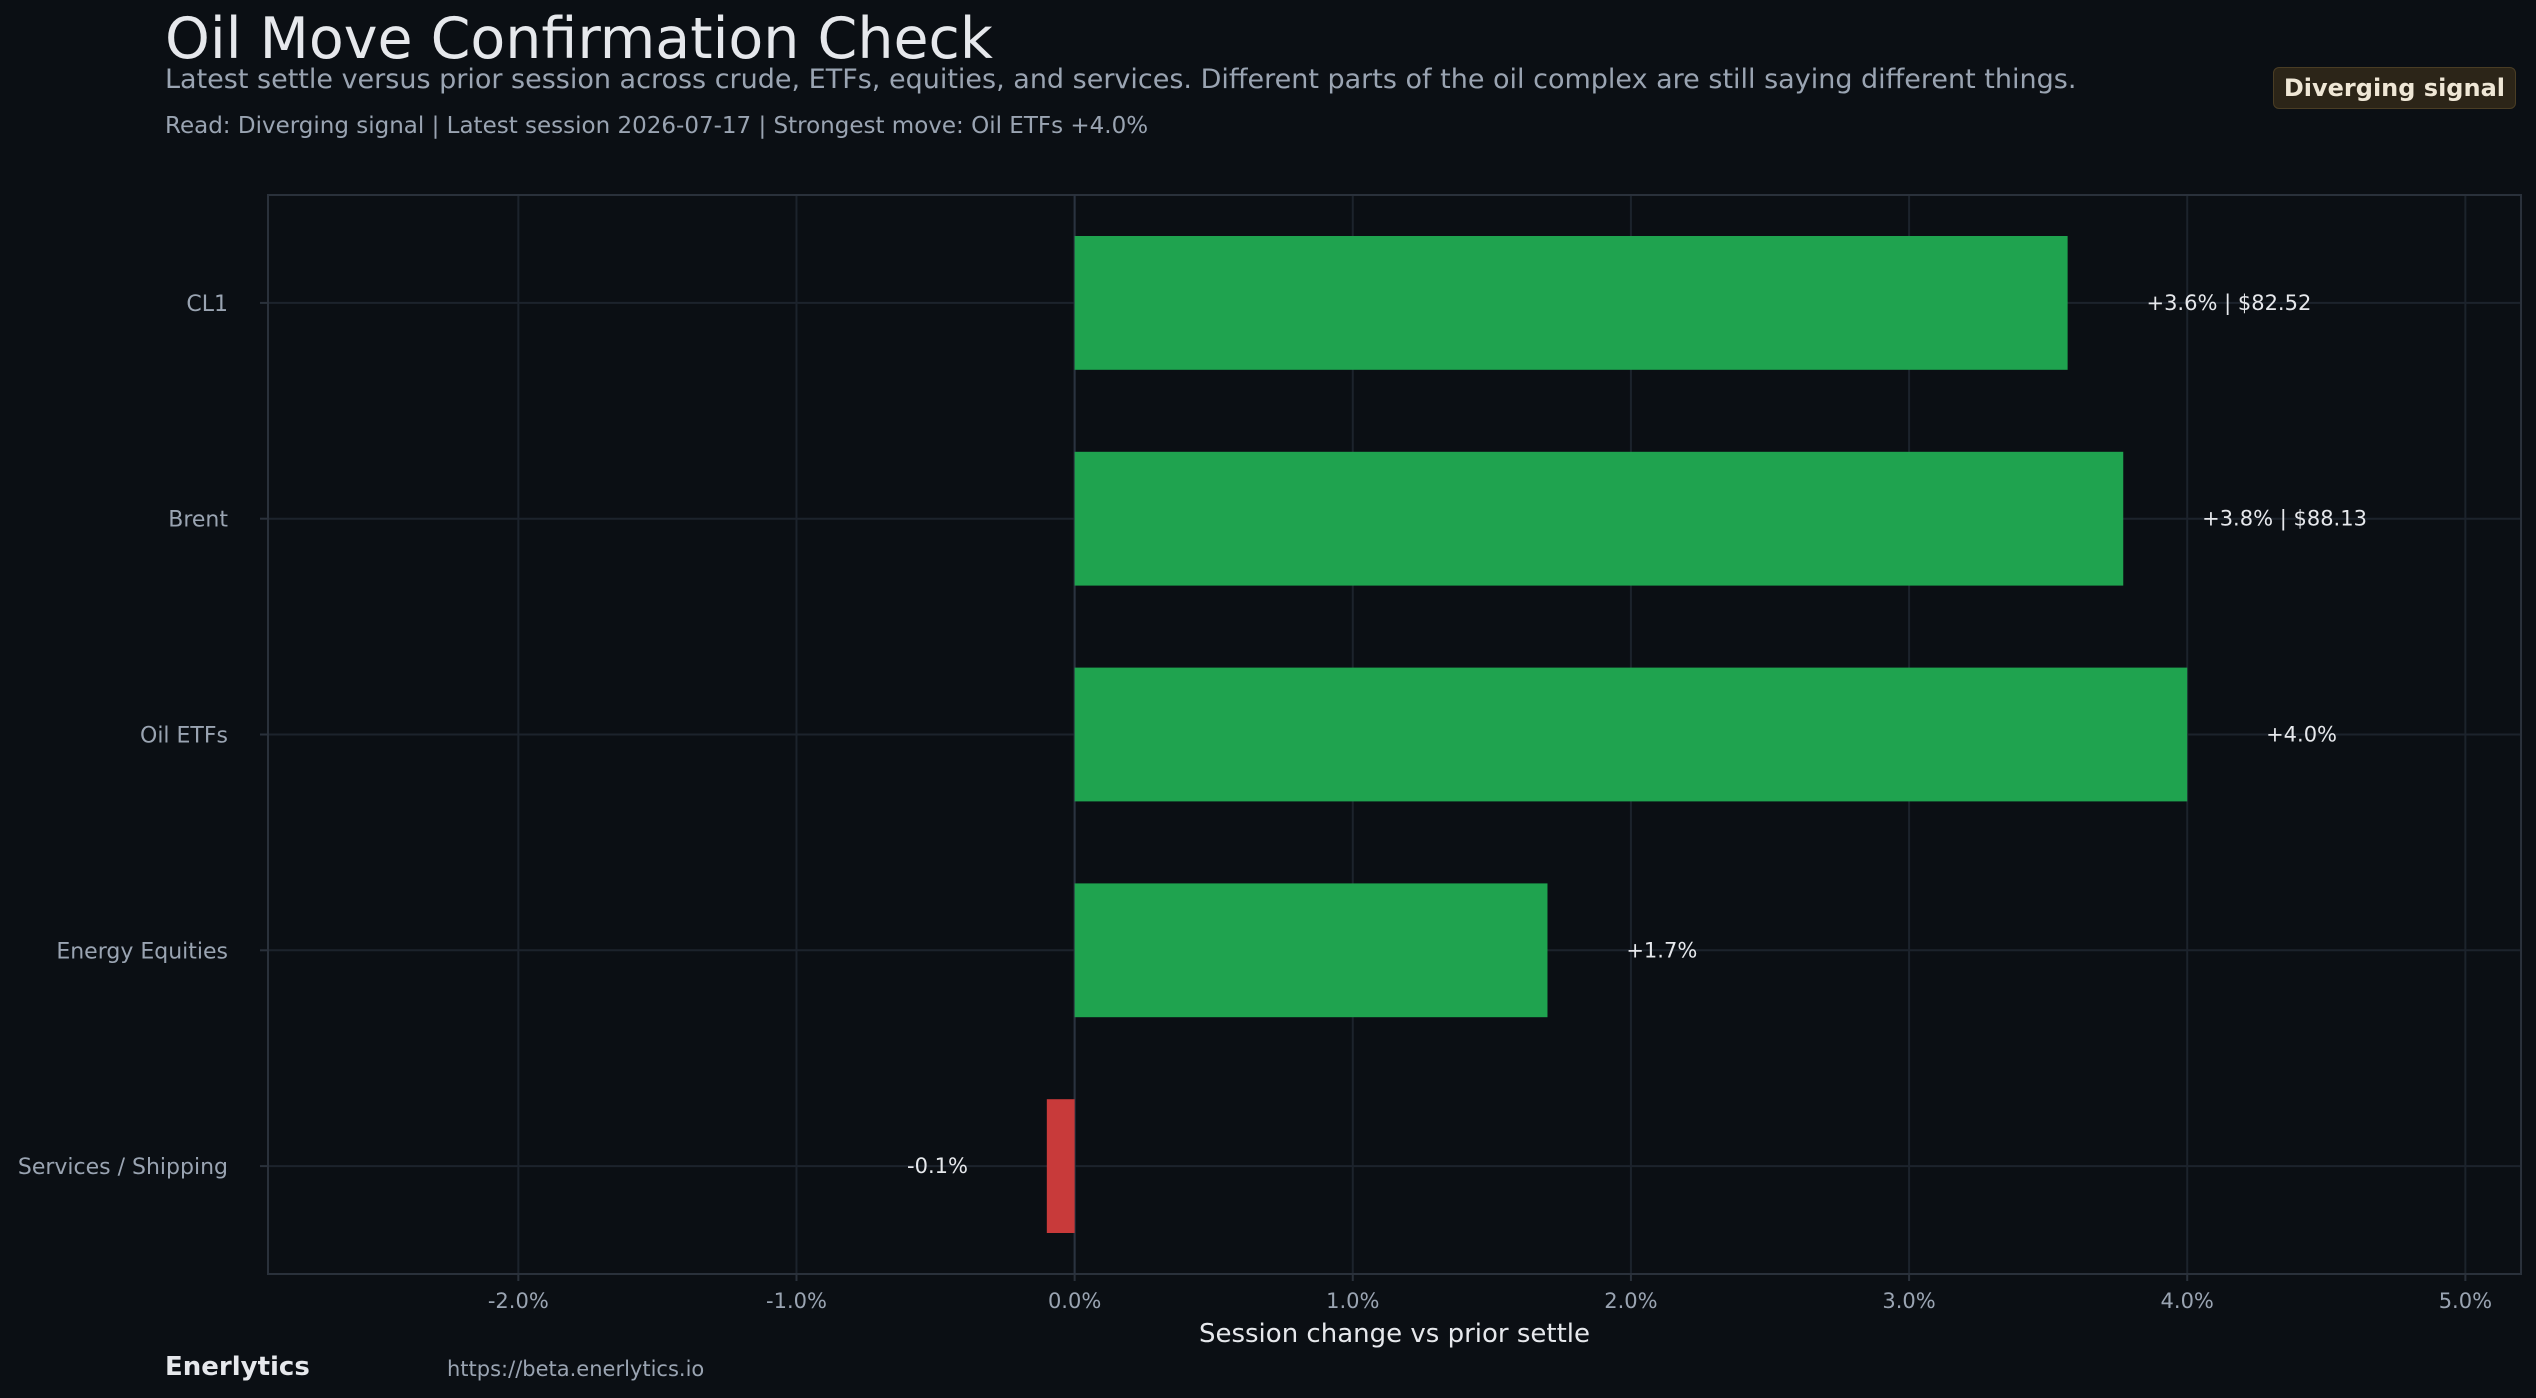 The width and height of the screenshot is (2536, 1398). What do you see at coordinates (1394, 1334) in the screenshot?
I see `x-axis-title: Session change vs prior settle` at bounding box center [1394, 1334].